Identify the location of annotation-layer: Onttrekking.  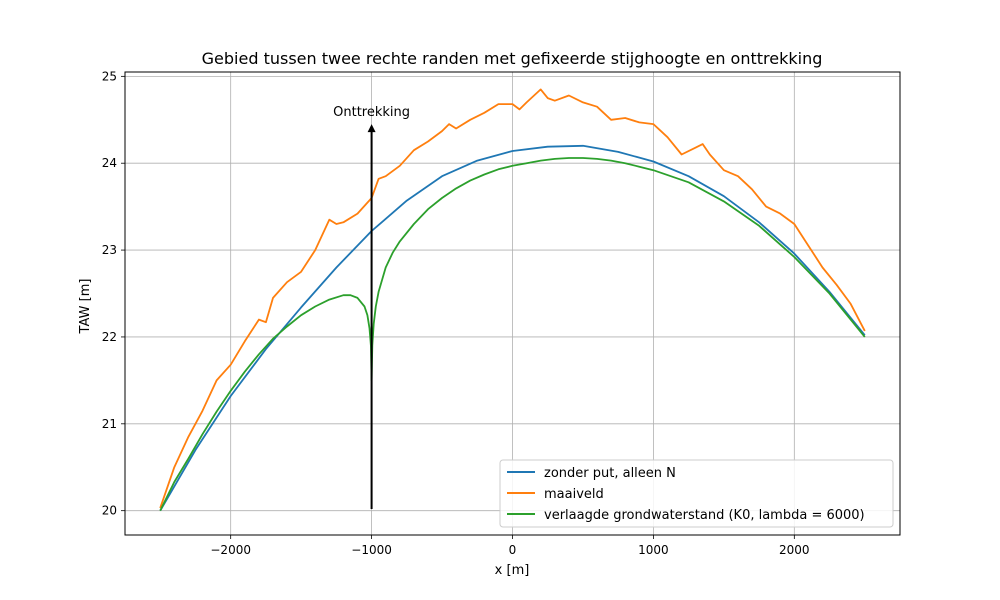
(371, 307).